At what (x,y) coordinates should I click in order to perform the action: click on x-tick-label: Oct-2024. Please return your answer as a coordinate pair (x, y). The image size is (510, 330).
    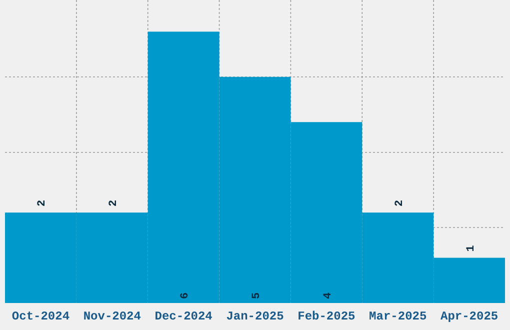
    Looking at the image, I should click on (41, 317).